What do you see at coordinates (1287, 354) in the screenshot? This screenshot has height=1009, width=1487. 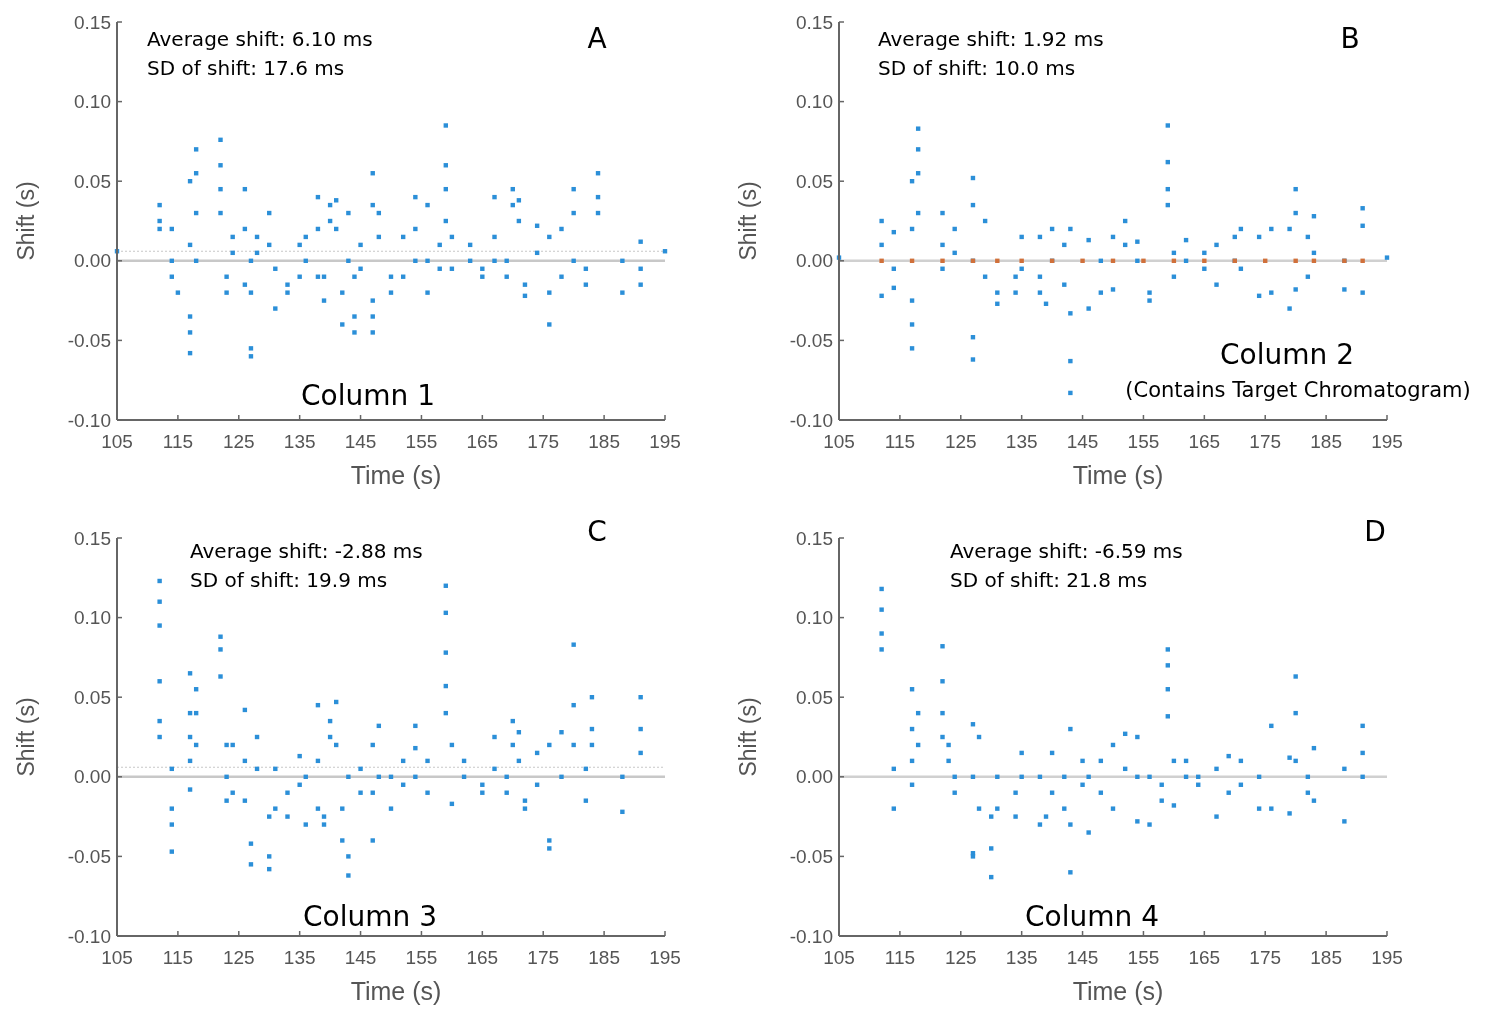 I see `annotation: Column 2` at bounding box center [1287, 354].